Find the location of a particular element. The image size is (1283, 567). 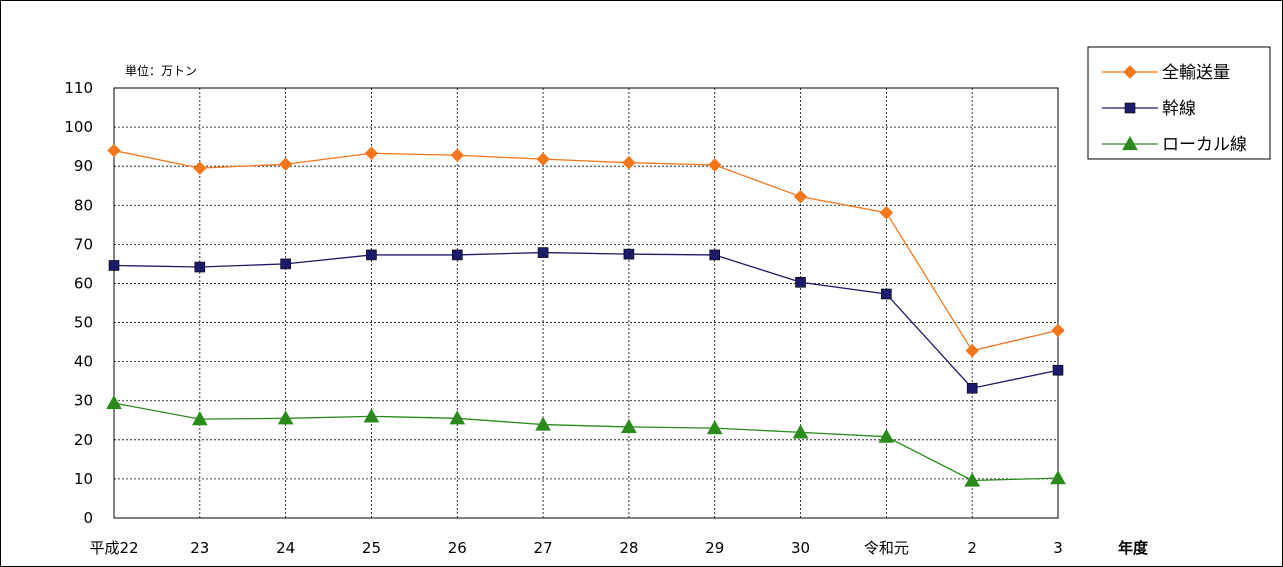

x-tick-label: 26 is located at coordinates (457, 548).